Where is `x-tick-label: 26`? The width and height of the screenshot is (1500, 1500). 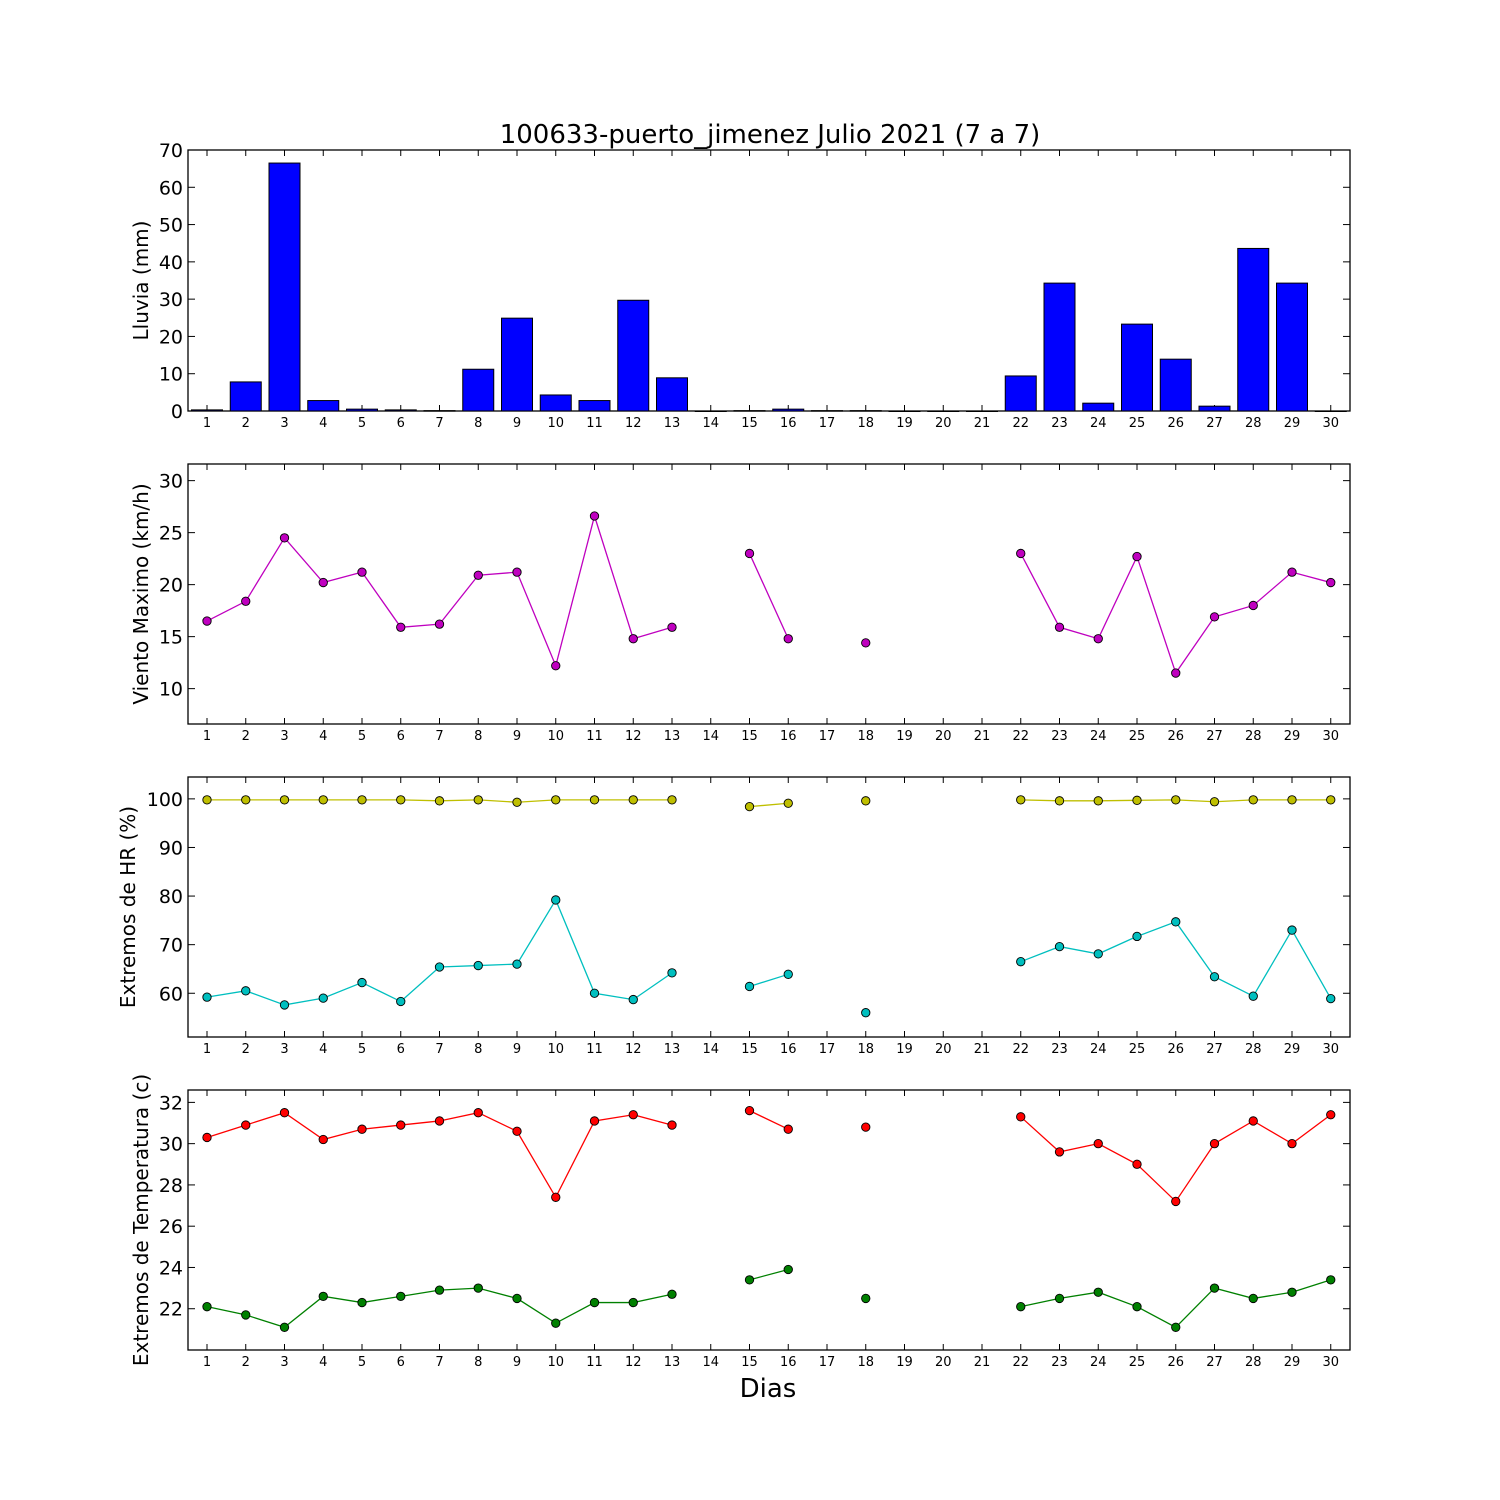 x-tick-label: 26 is located at coordinates (1175, 1049).